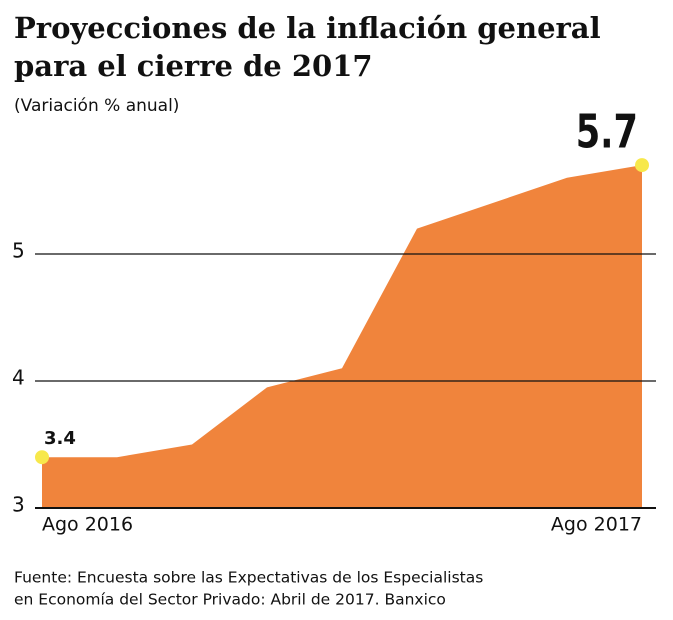  Describe the element at coordinates (607, 132) in the screenshot. I see `value-label: 5.7` at that location.